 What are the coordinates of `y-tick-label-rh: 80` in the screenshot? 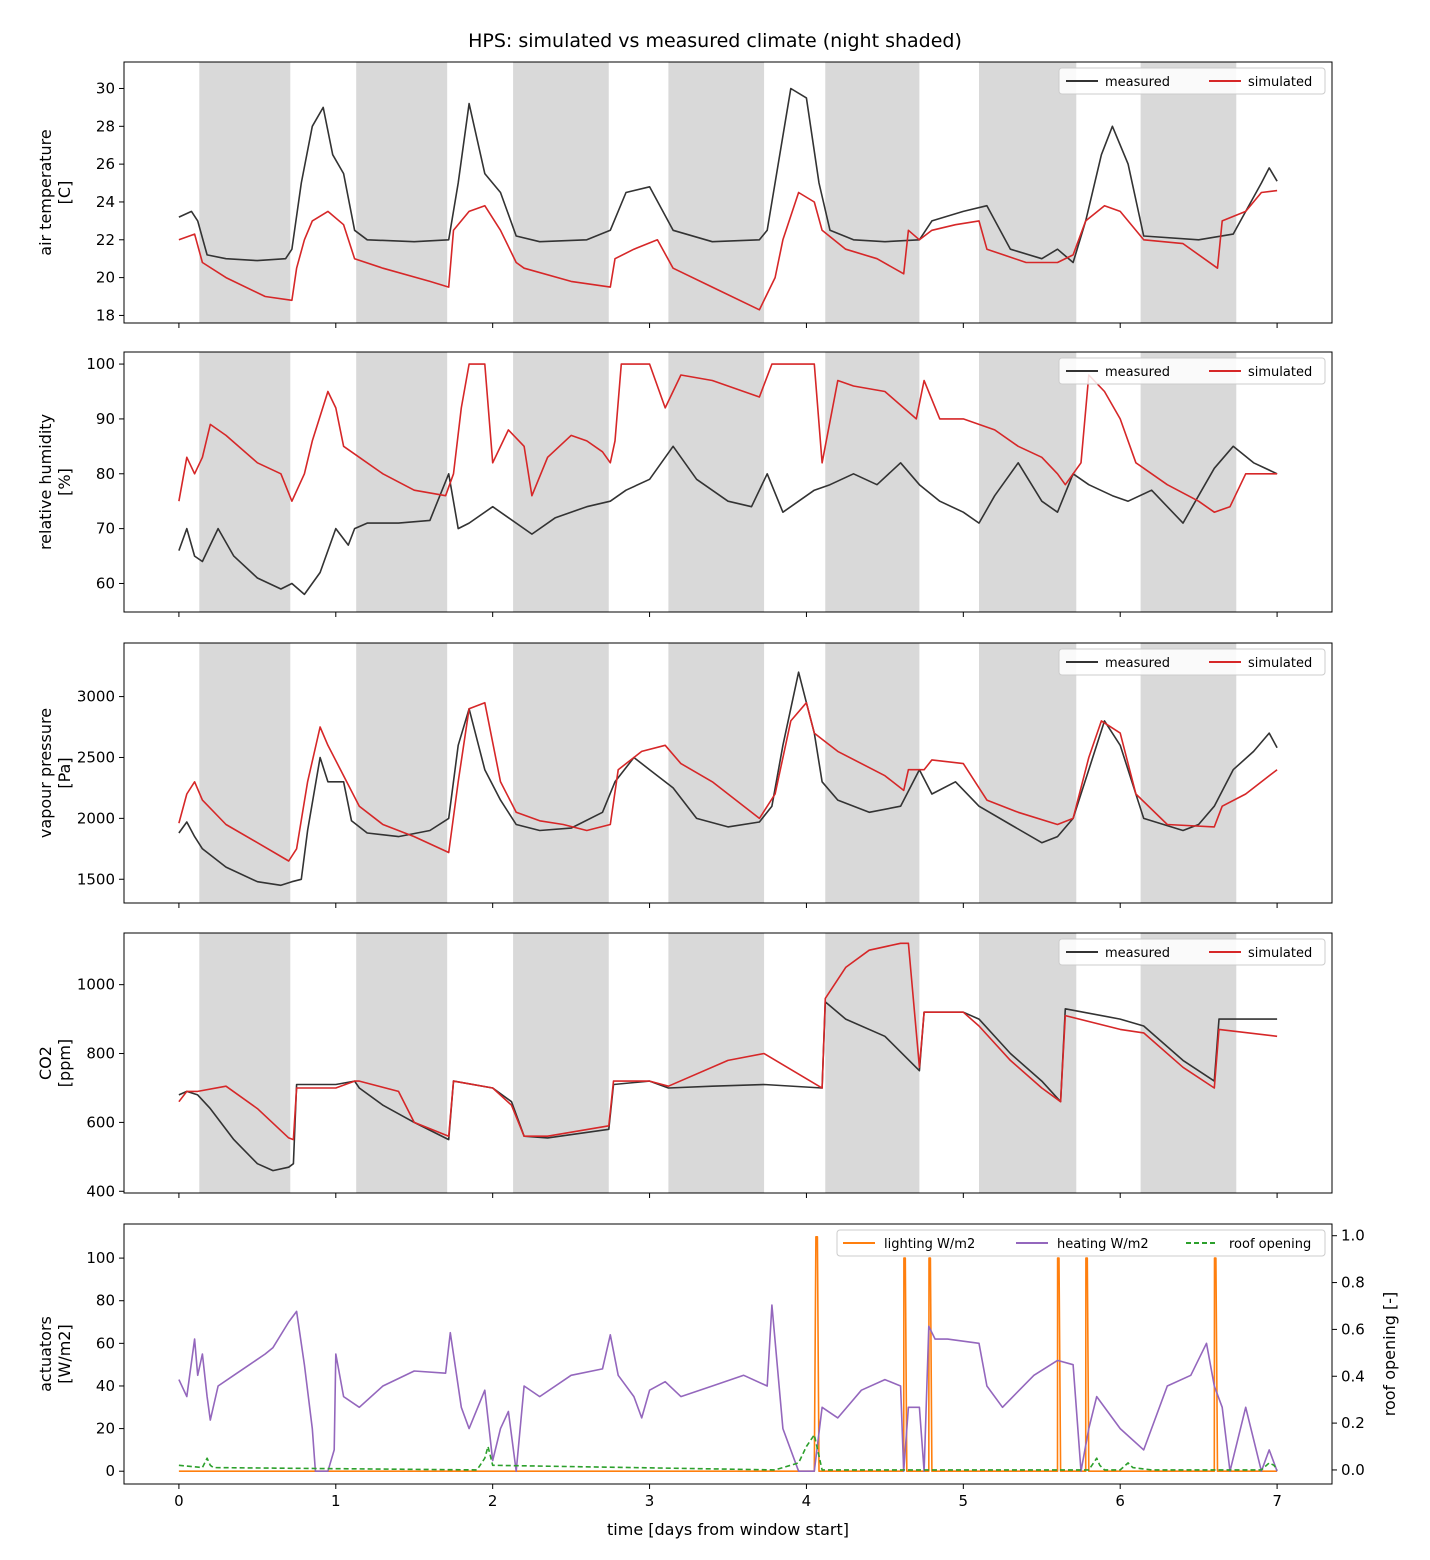 It's located at (105, 474).